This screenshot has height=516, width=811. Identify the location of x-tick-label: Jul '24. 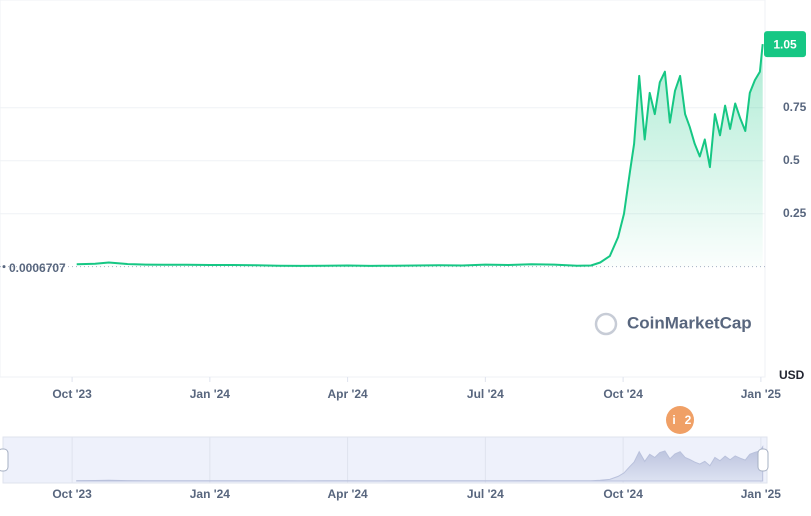
(485, 394).